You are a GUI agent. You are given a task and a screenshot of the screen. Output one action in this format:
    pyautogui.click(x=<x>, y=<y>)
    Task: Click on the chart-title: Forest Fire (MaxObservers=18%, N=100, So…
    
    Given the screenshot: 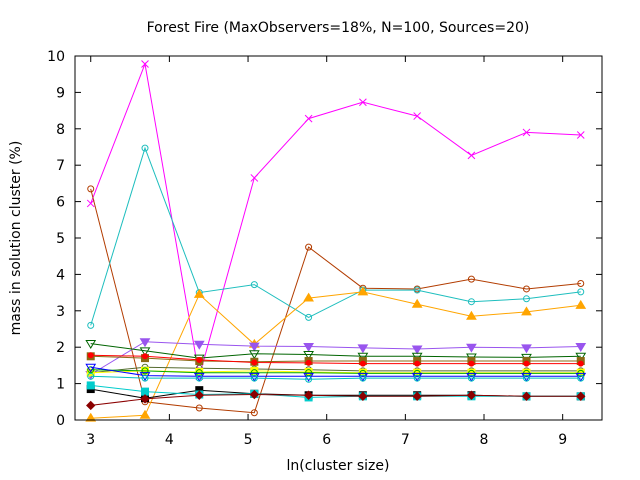 What is the action you would take?
    pyautogui.click(x=338, y=28)
    